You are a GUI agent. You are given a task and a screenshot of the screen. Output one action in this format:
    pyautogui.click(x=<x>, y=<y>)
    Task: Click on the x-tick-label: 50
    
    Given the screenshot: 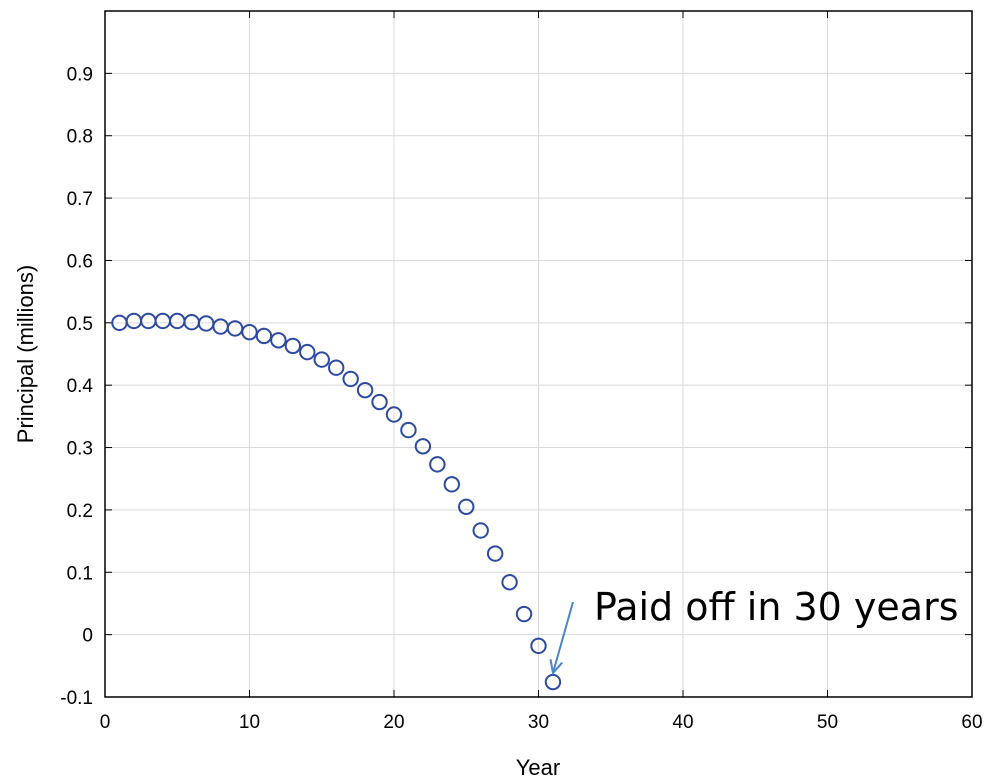 What is the action you would take?
    pyautogui.click(x=827, y=722)
    